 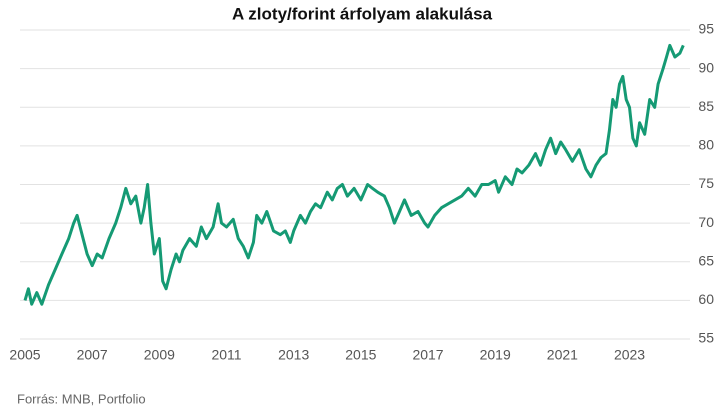 I want to click on y-tick-label: 90, so click(x=706, y=67).